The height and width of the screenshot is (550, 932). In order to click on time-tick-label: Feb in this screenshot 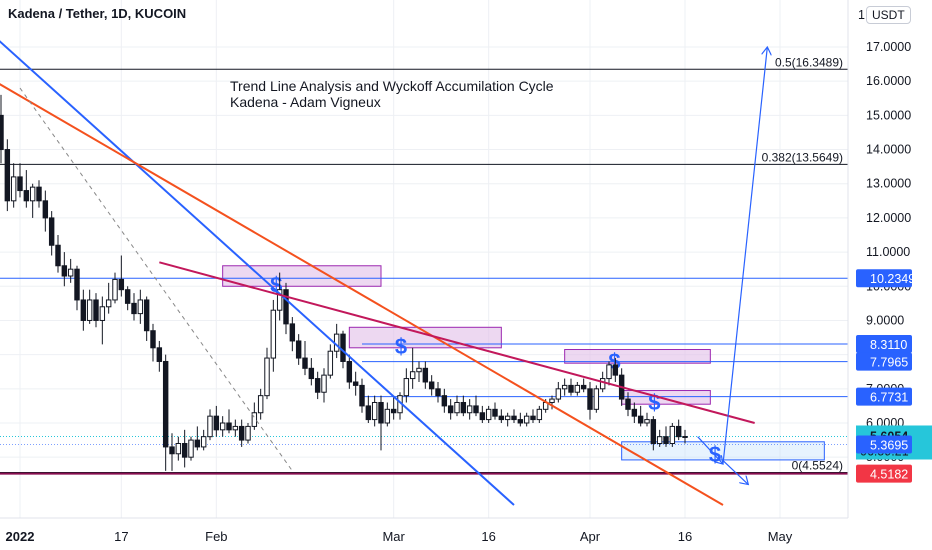, I will do `click(216, 536)`.